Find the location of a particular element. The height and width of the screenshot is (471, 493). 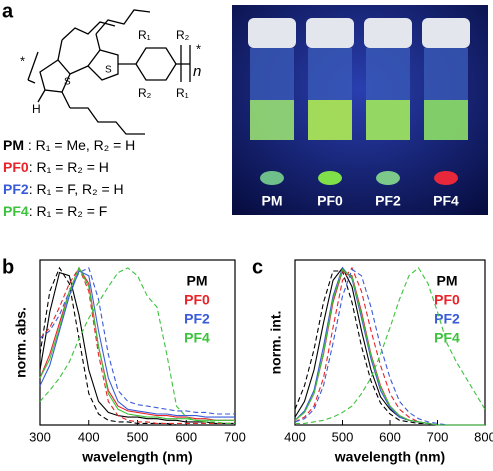

x-tick-label: 300 is located at coordinates (40, 436).